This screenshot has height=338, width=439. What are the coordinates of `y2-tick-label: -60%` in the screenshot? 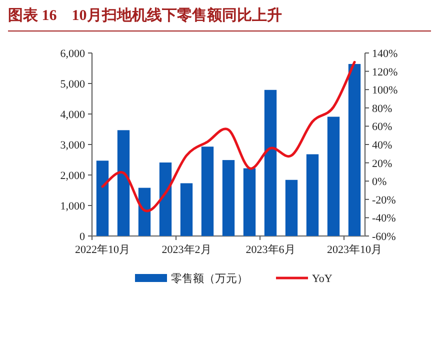 It's located at (384, 237).